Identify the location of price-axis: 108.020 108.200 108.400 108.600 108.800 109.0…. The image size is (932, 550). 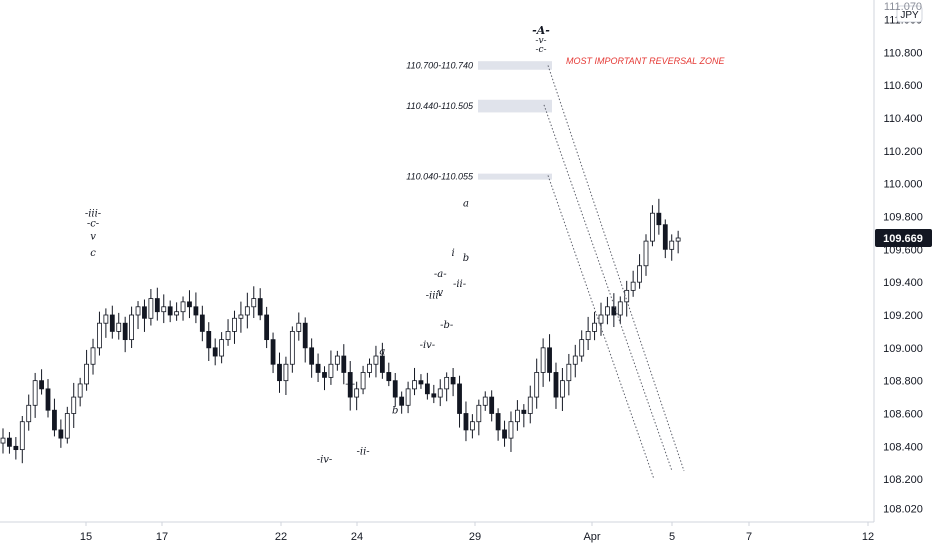
(903, 264).